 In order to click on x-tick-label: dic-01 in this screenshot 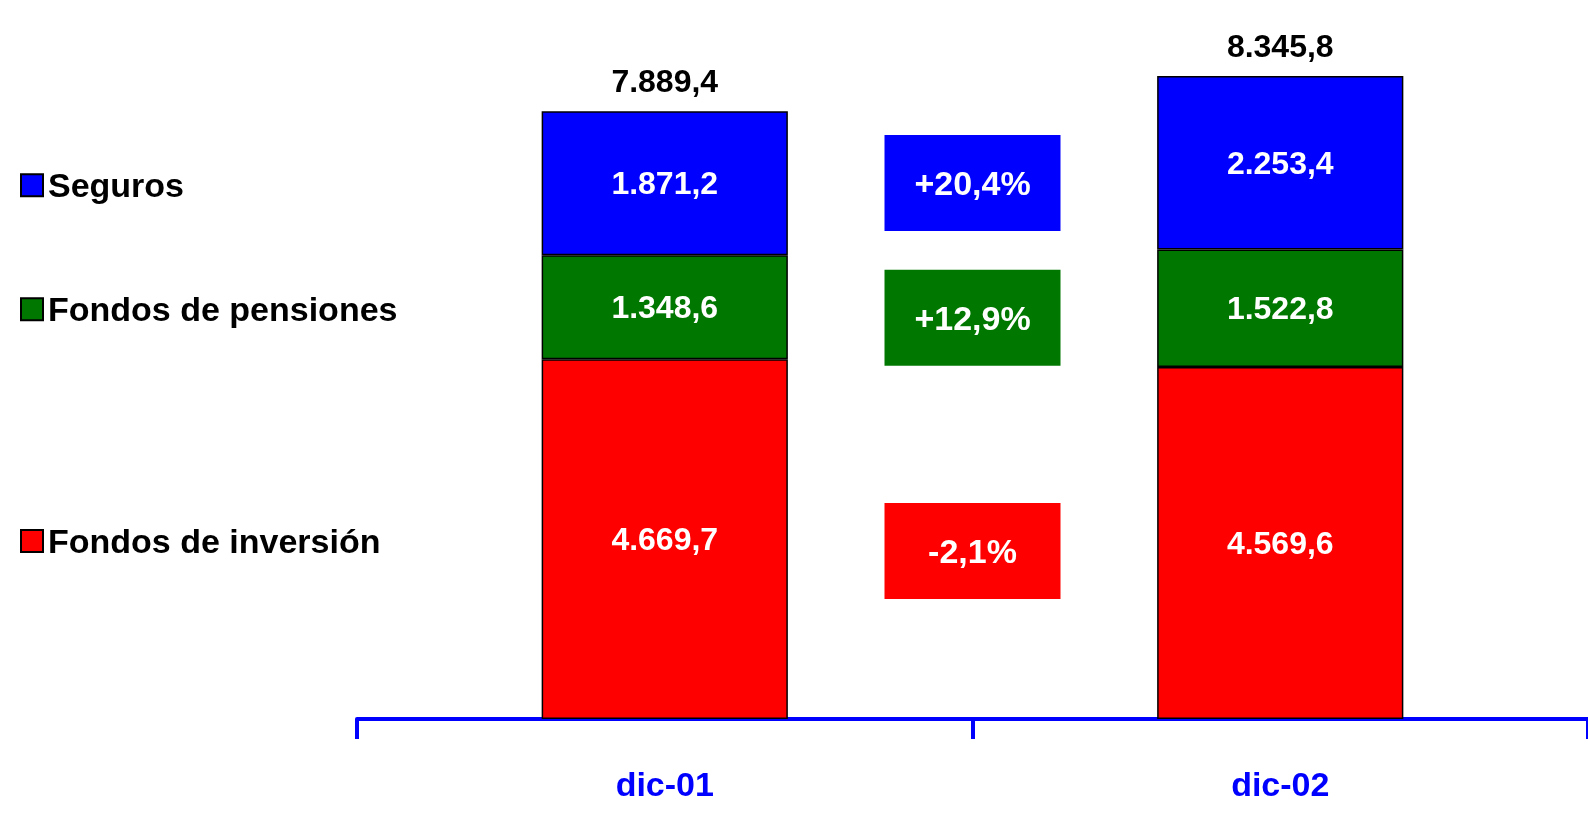, I will do `click(664, 784)`.